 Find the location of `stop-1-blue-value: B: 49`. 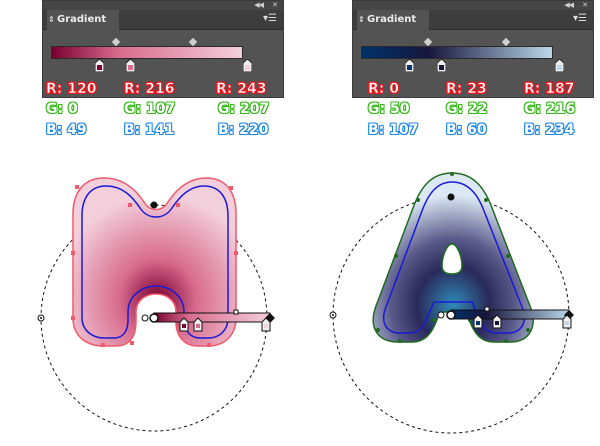

stop-1-blue-value: B: 49 is located at coordinates (66, 130).